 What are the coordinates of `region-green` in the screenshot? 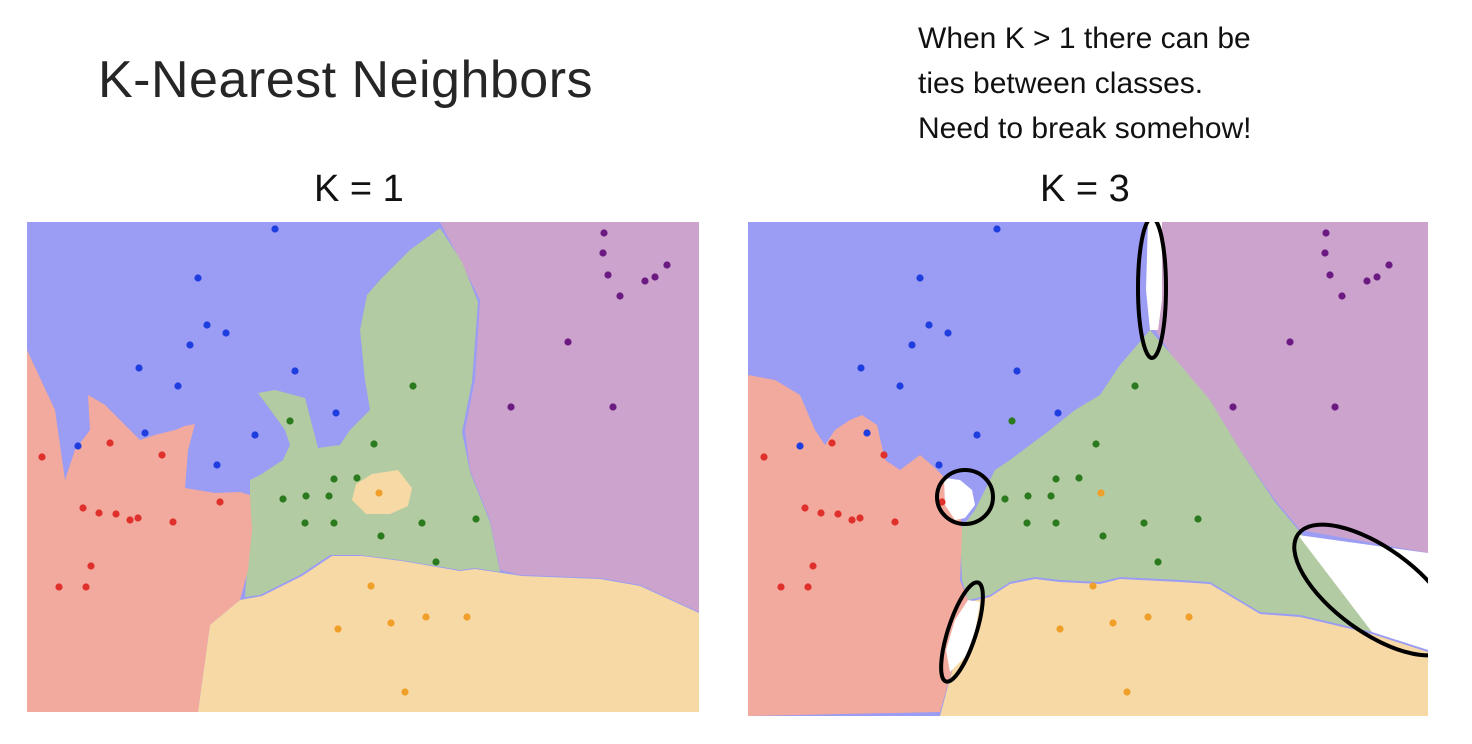 It's located at (372, 412).